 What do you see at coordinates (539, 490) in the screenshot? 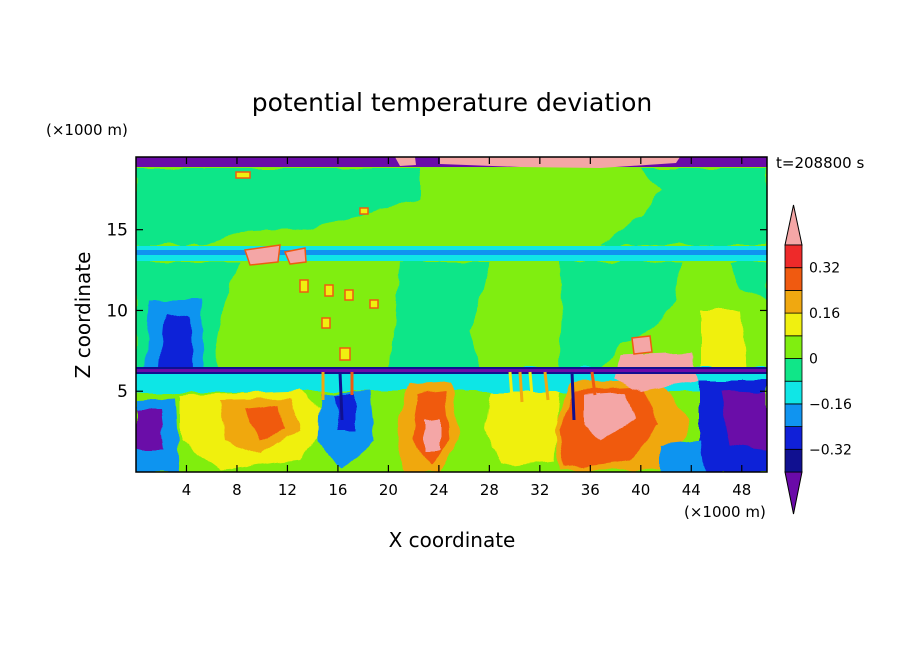
I see `x-tick-label: 32` at bounding box center [539, 490].